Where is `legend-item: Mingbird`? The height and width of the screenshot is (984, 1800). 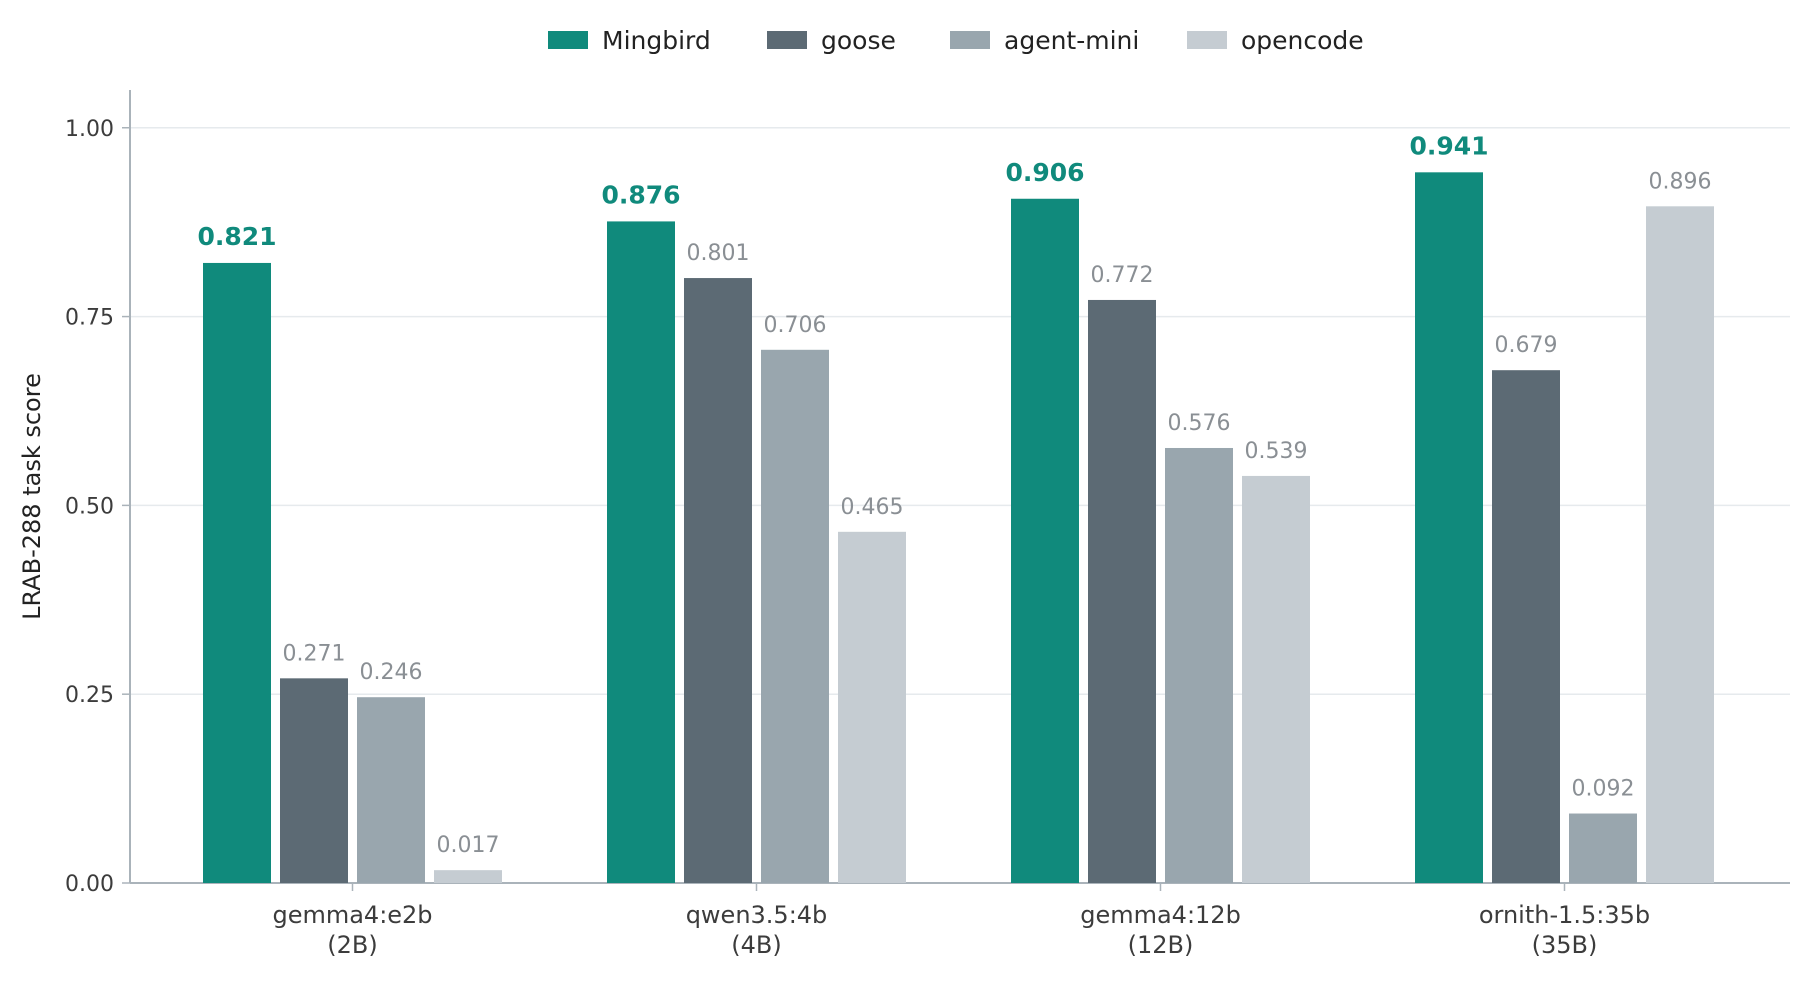
legend-item: Mingbird is located at coordinates (629, 40).